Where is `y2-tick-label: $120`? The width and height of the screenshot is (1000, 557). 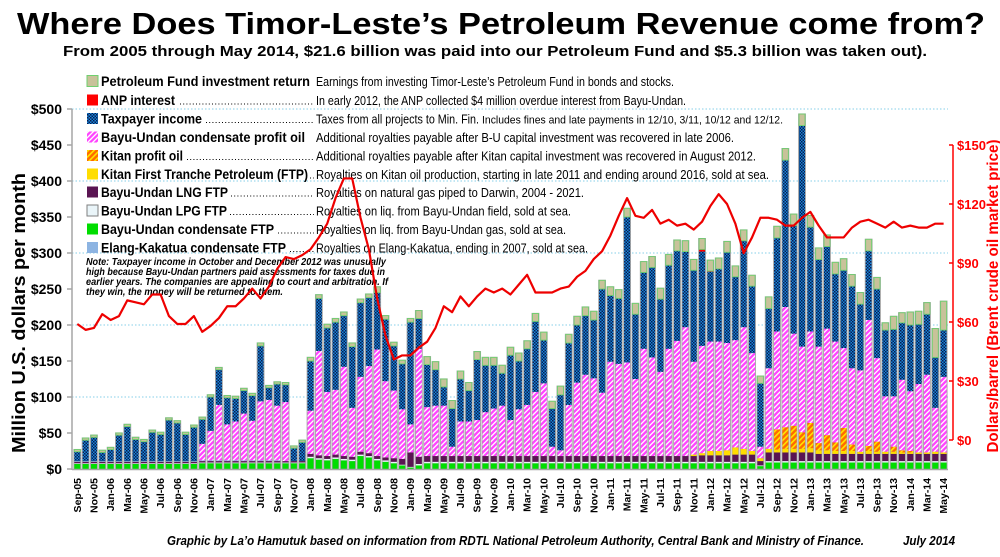
y2-tick-label: $120 is located at coordinates (971, 204).